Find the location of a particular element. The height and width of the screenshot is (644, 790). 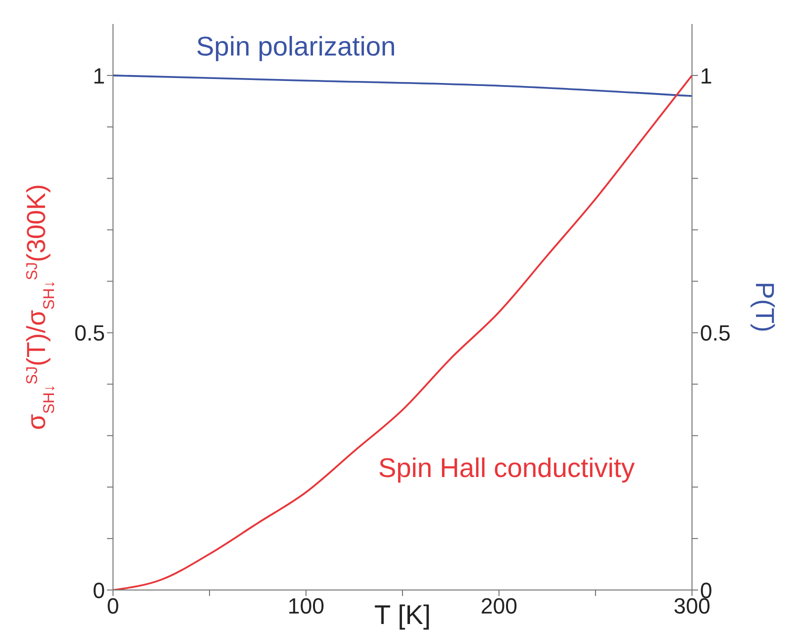

series-label: Spin Hall conductivity is located at coordinates (507, 467).